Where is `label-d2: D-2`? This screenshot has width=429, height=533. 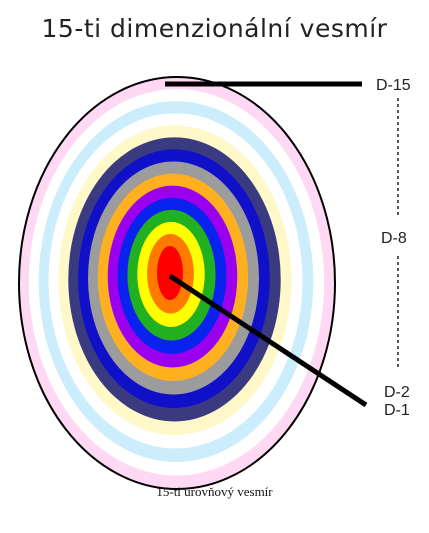 label-d2: D-2 is located at coordinates (397, 392).